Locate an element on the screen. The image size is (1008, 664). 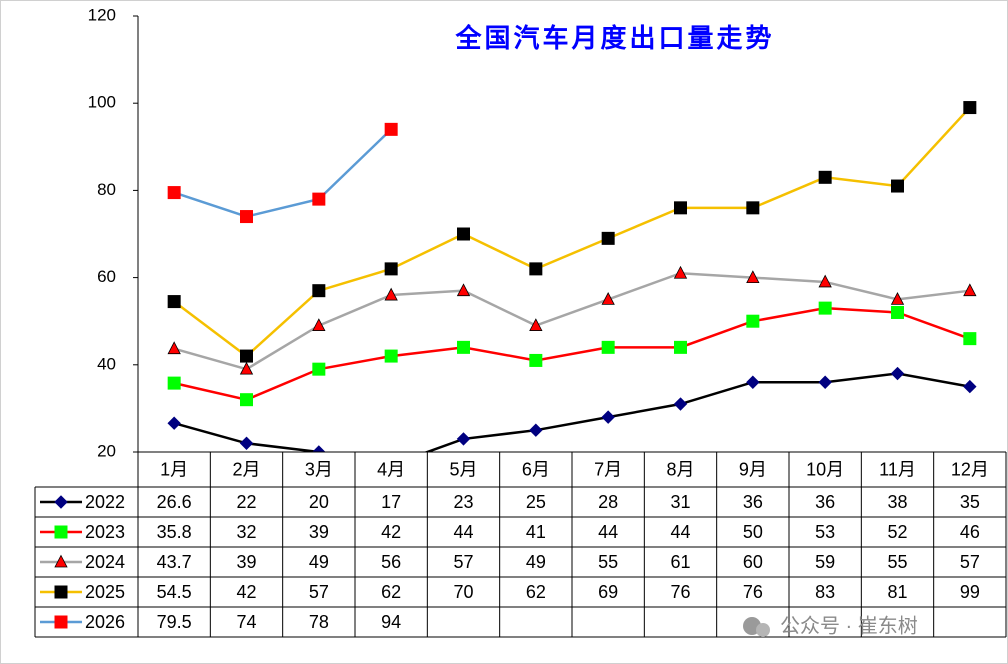
table-cell: 41 is located at coordinates (536, 532).